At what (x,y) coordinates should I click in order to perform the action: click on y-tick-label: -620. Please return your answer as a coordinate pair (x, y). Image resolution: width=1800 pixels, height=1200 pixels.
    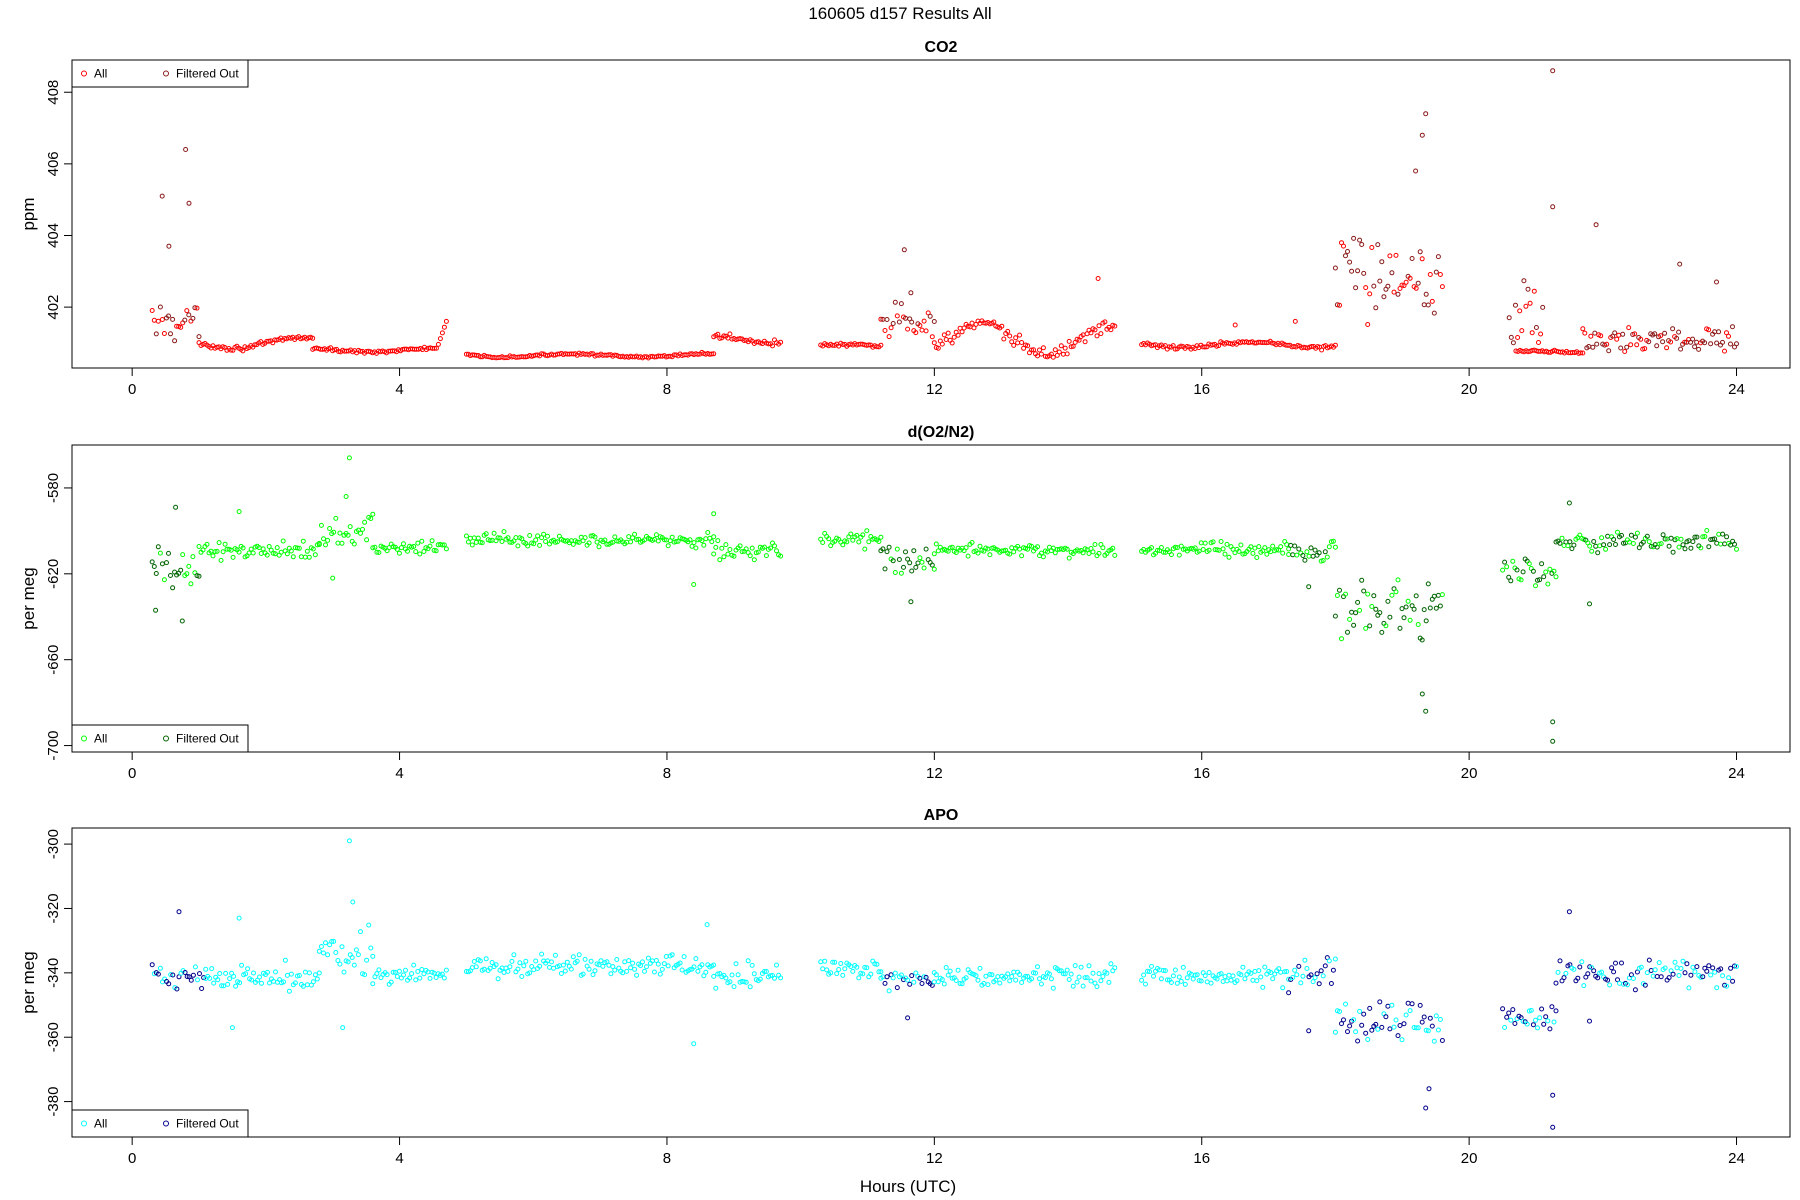
    Looking at the image, I should click on (53, 574).